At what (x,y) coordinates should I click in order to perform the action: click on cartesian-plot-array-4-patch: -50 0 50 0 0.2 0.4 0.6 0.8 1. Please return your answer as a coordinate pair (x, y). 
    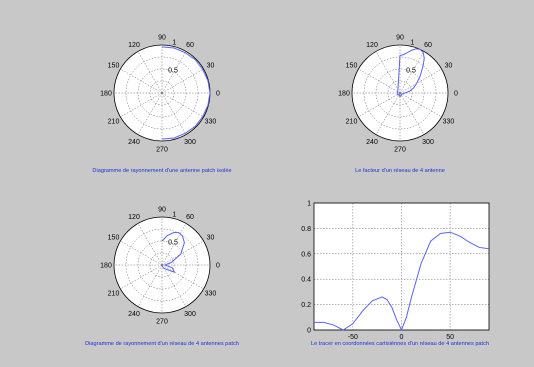
    Looking at the image, I should click on (395, 271).